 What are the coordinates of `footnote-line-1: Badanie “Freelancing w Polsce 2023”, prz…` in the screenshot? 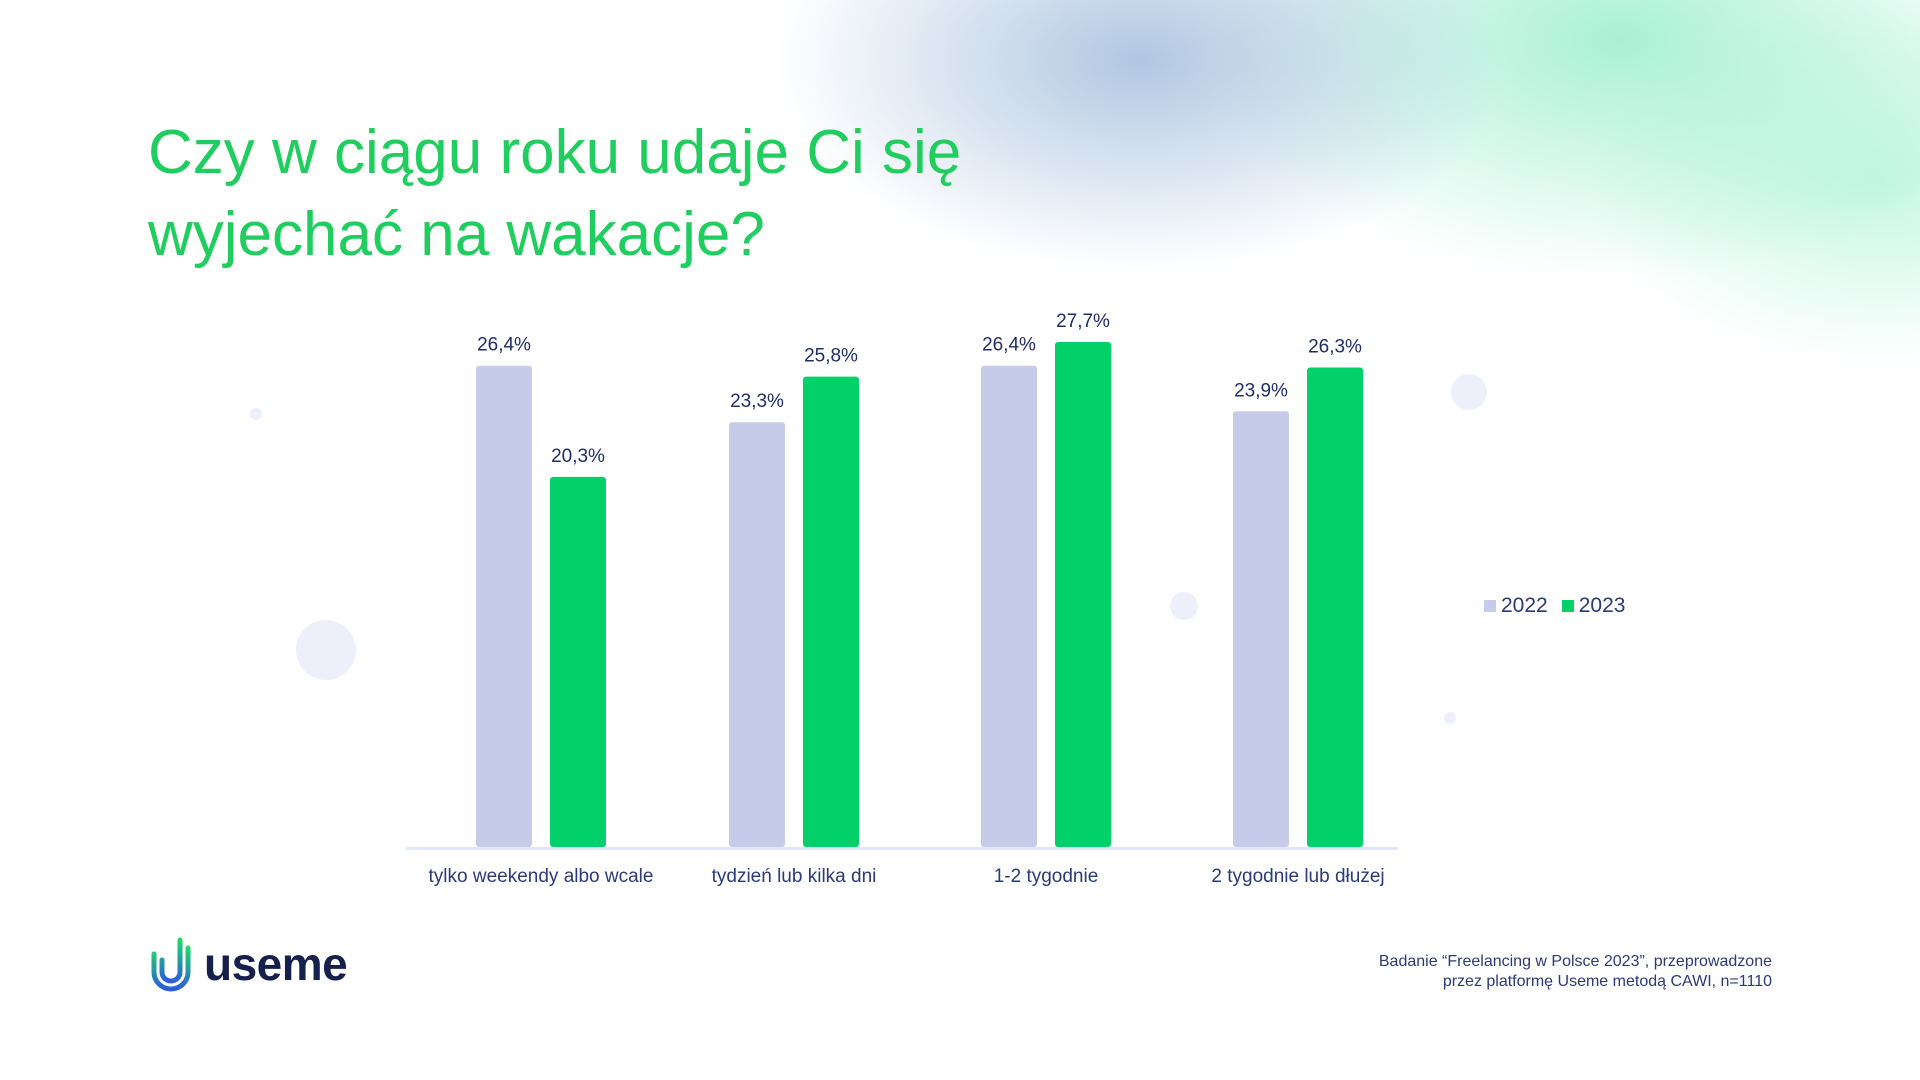 It's located at (1575, 961).